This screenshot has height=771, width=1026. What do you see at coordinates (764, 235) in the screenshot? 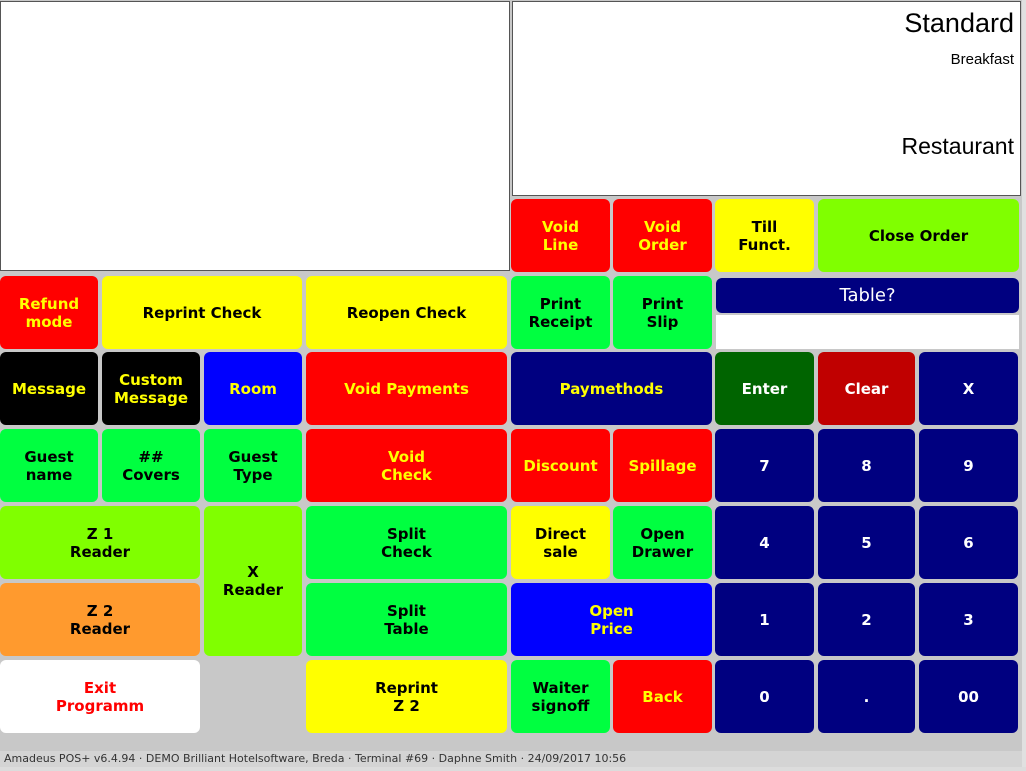
I see `till-funct-button: Till Funct.` at bounding box center [764, 235].